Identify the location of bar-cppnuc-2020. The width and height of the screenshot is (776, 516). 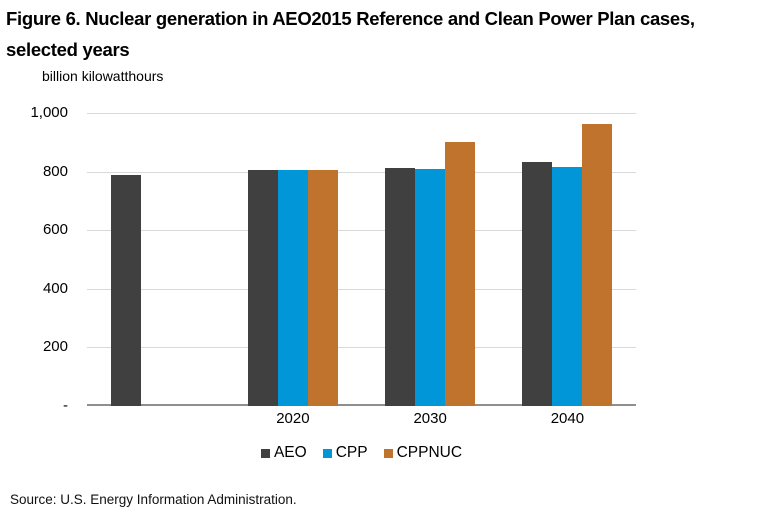
(322, 287).